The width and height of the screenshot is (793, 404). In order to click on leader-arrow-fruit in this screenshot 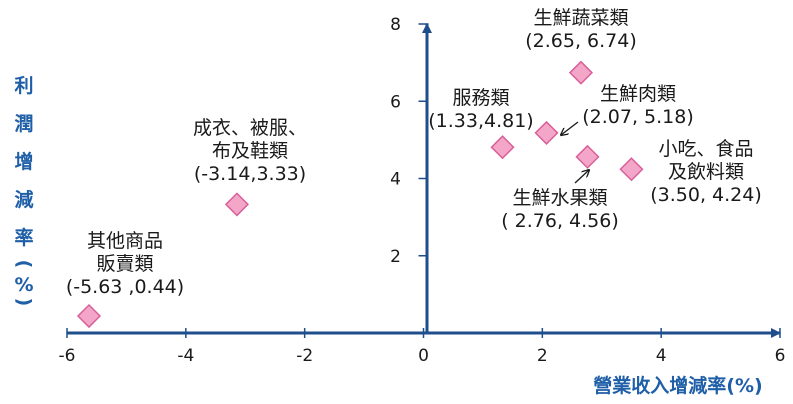, I will do `click(581, 177)`.